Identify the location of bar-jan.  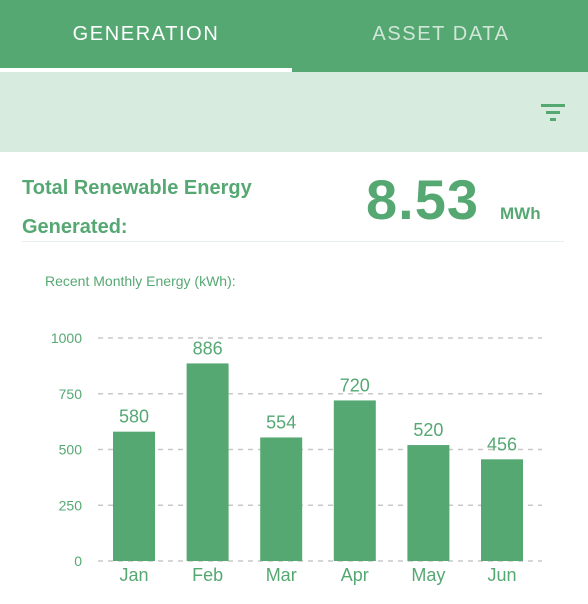
(134, 496).